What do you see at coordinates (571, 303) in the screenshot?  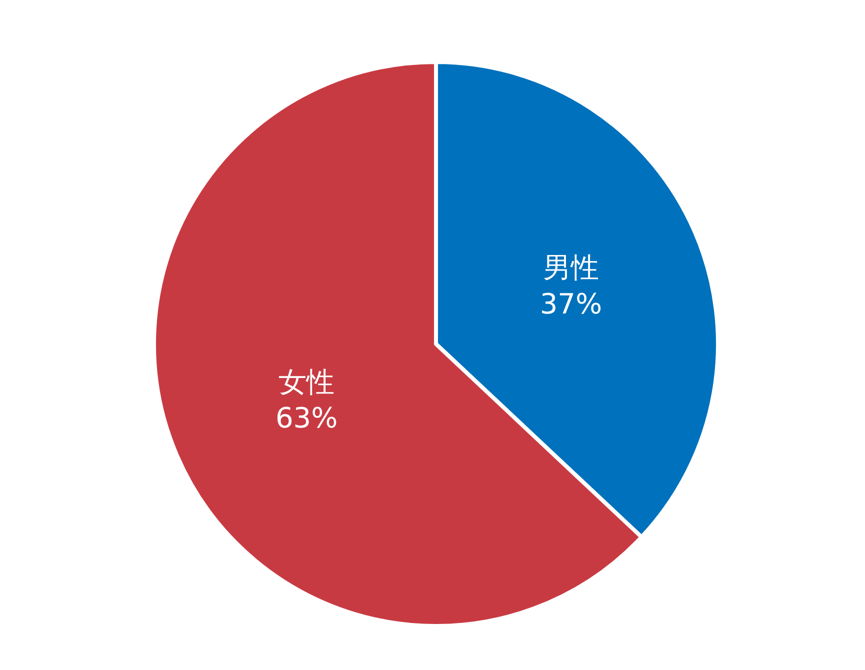 I see `data-label: 37%` at bounding box center [571, 303].